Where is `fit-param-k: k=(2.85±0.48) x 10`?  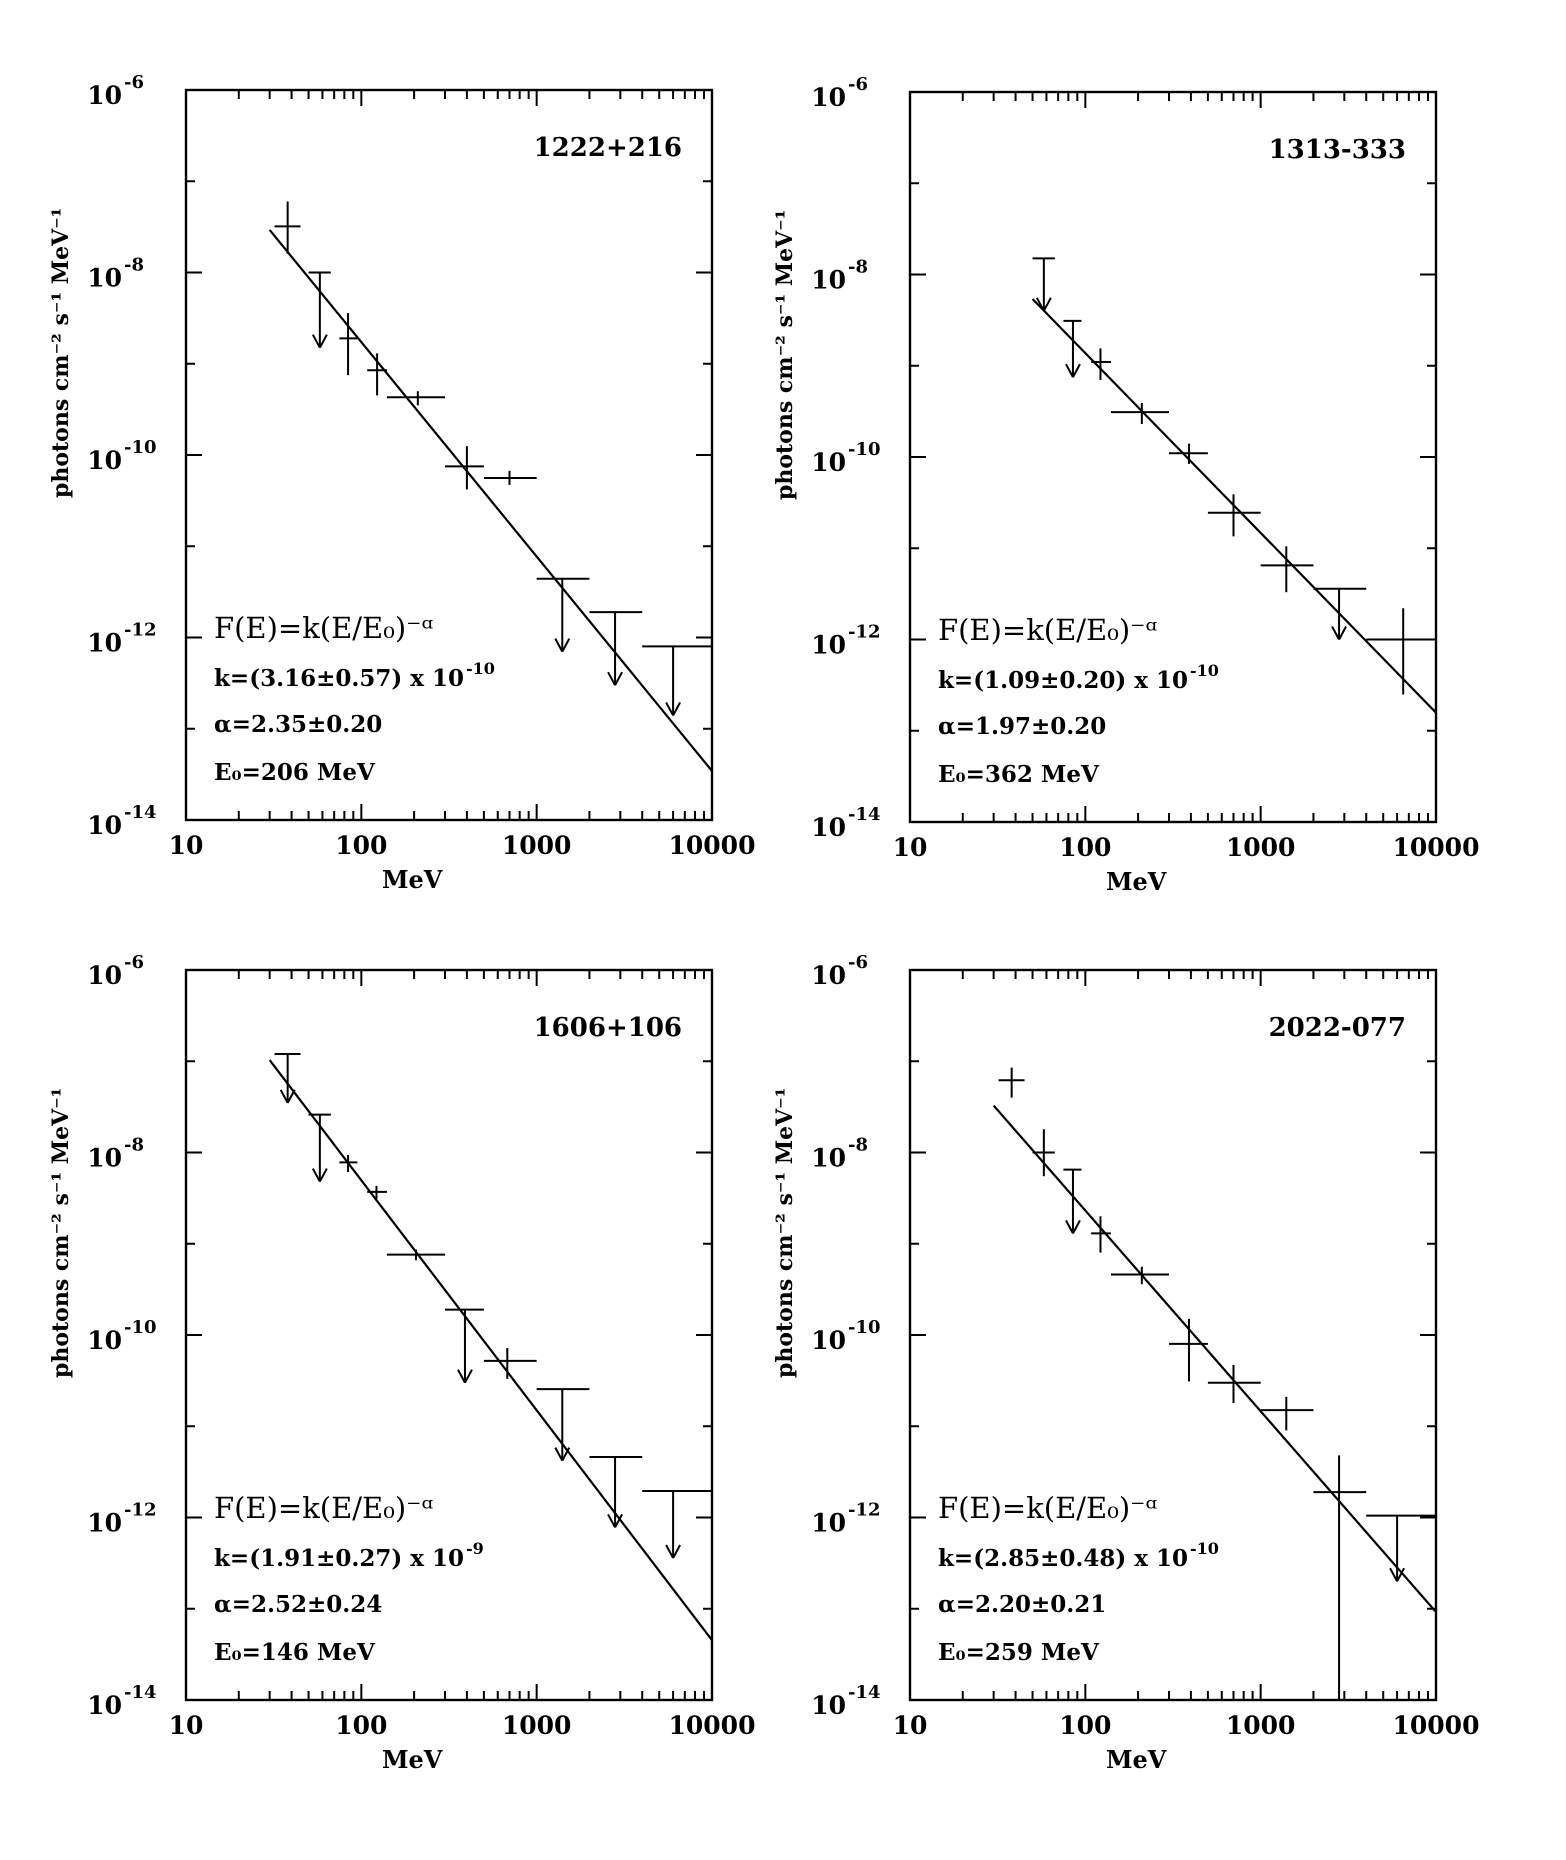
fit-param-k: k=(2.85±0.48) x 10 is located at coordinates (1063, 1558).